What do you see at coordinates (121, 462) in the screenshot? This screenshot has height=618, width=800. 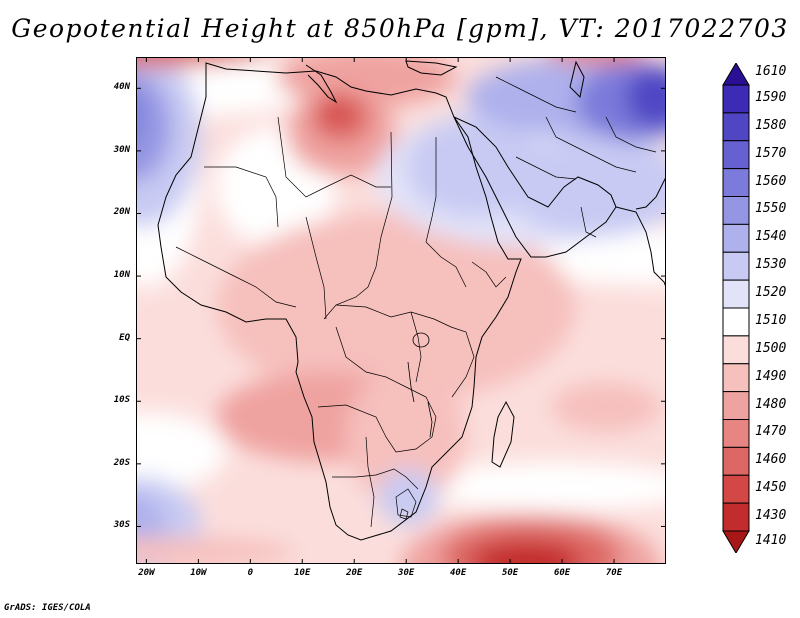 I see `lat-tick-label: 20S` at bounding box center [121, 462].